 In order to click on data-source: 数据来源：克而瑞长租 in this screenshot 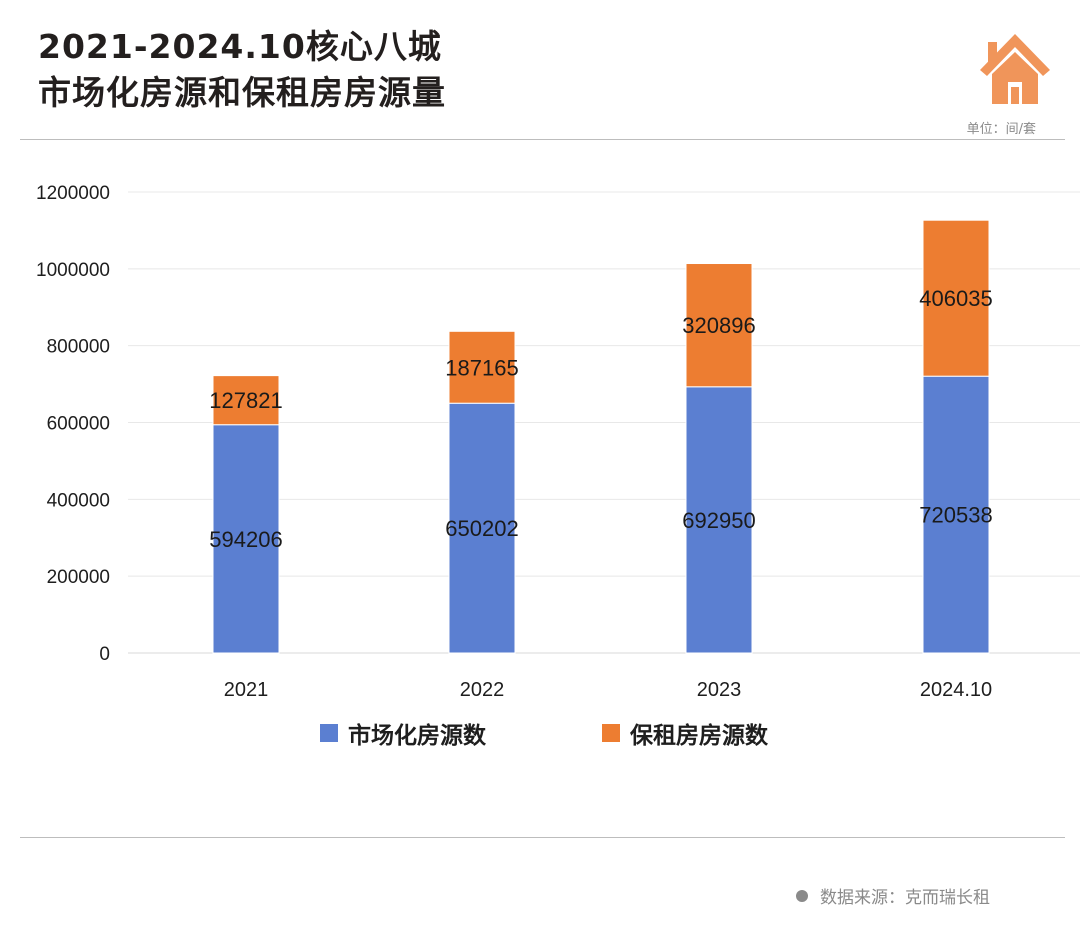, I will do `click(893, 895)`.